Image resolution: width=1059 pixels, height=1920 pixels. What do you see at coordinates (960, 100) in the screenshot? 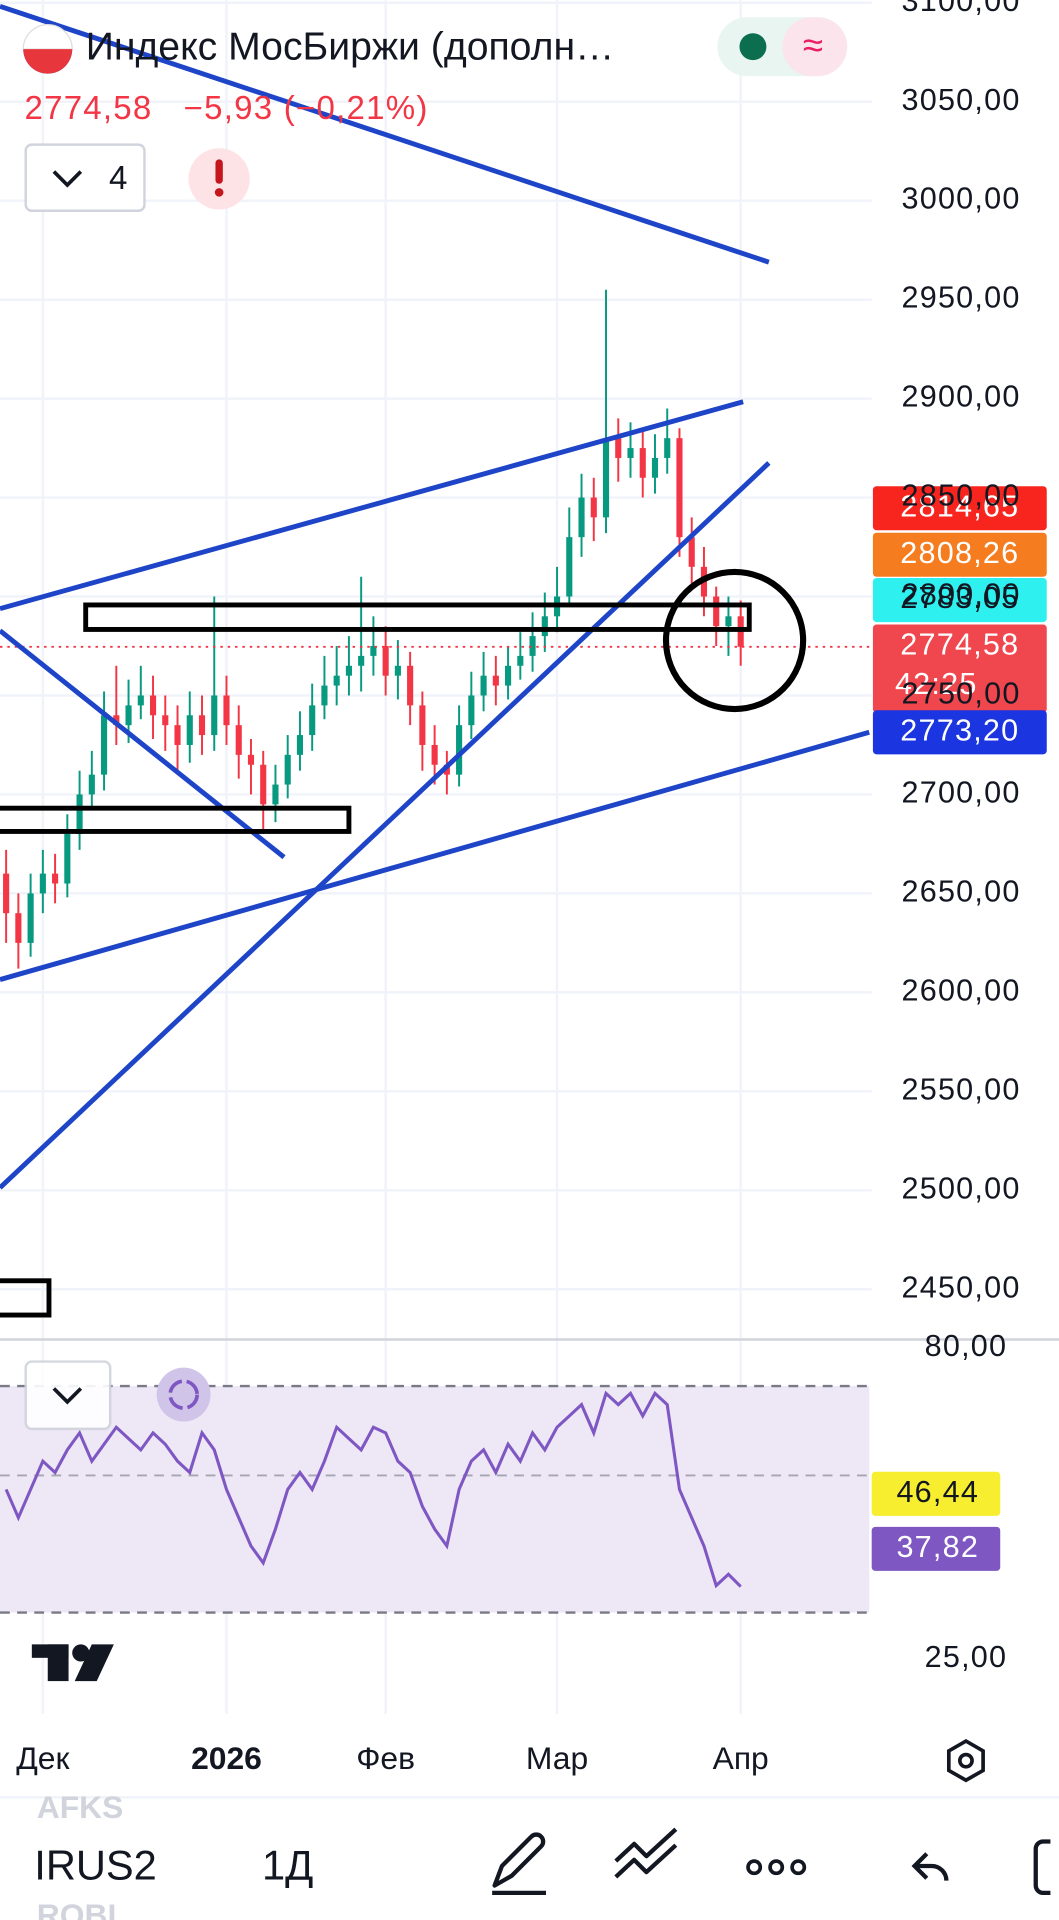
I see `y-tick-label: 3050,00` at bounding box center [960, 100].